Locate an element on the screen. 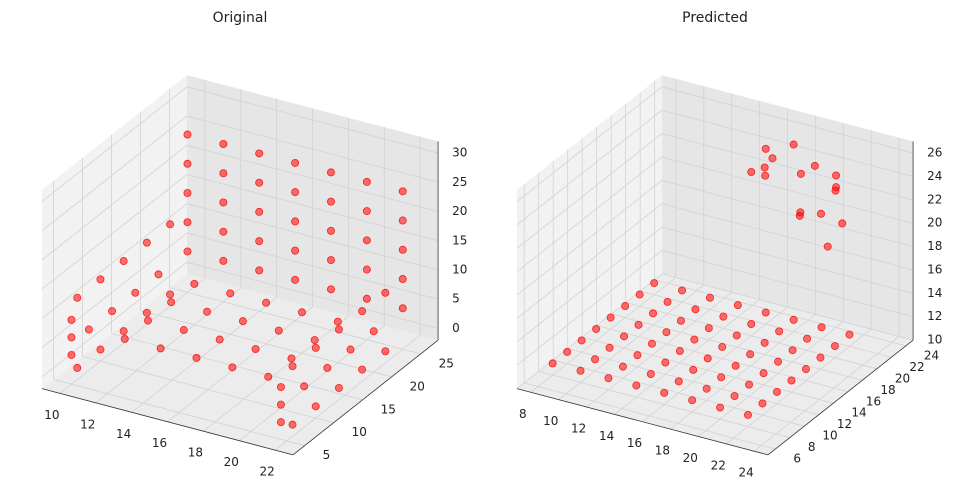 The image size is (964, 504). z-tick-label: 30 is located at coordinates (459, 153).